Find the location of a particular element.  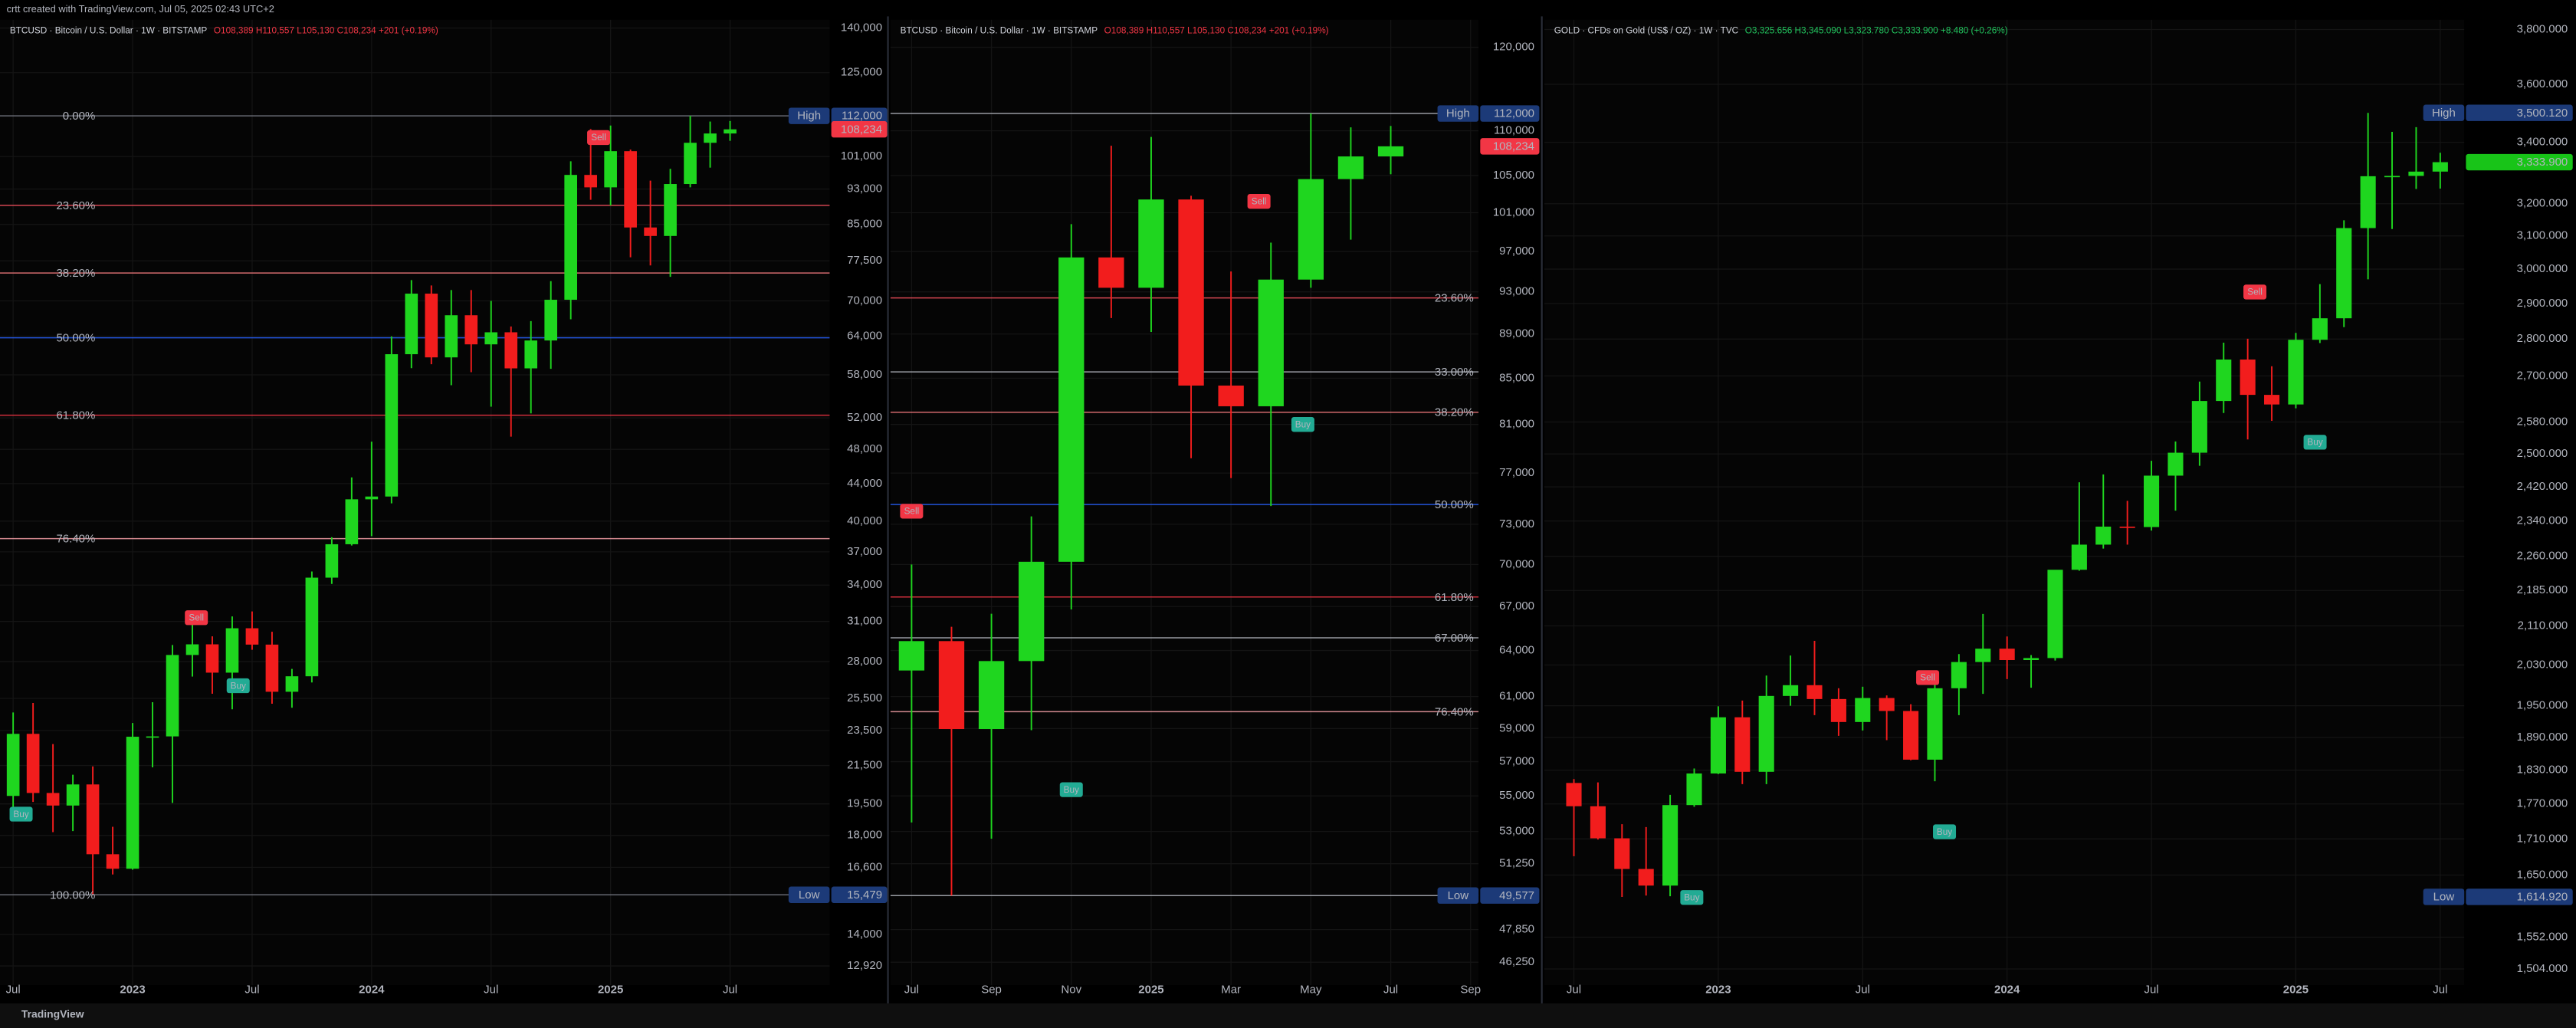

fib-label: 61.80% is located at coordinates (75, 415).